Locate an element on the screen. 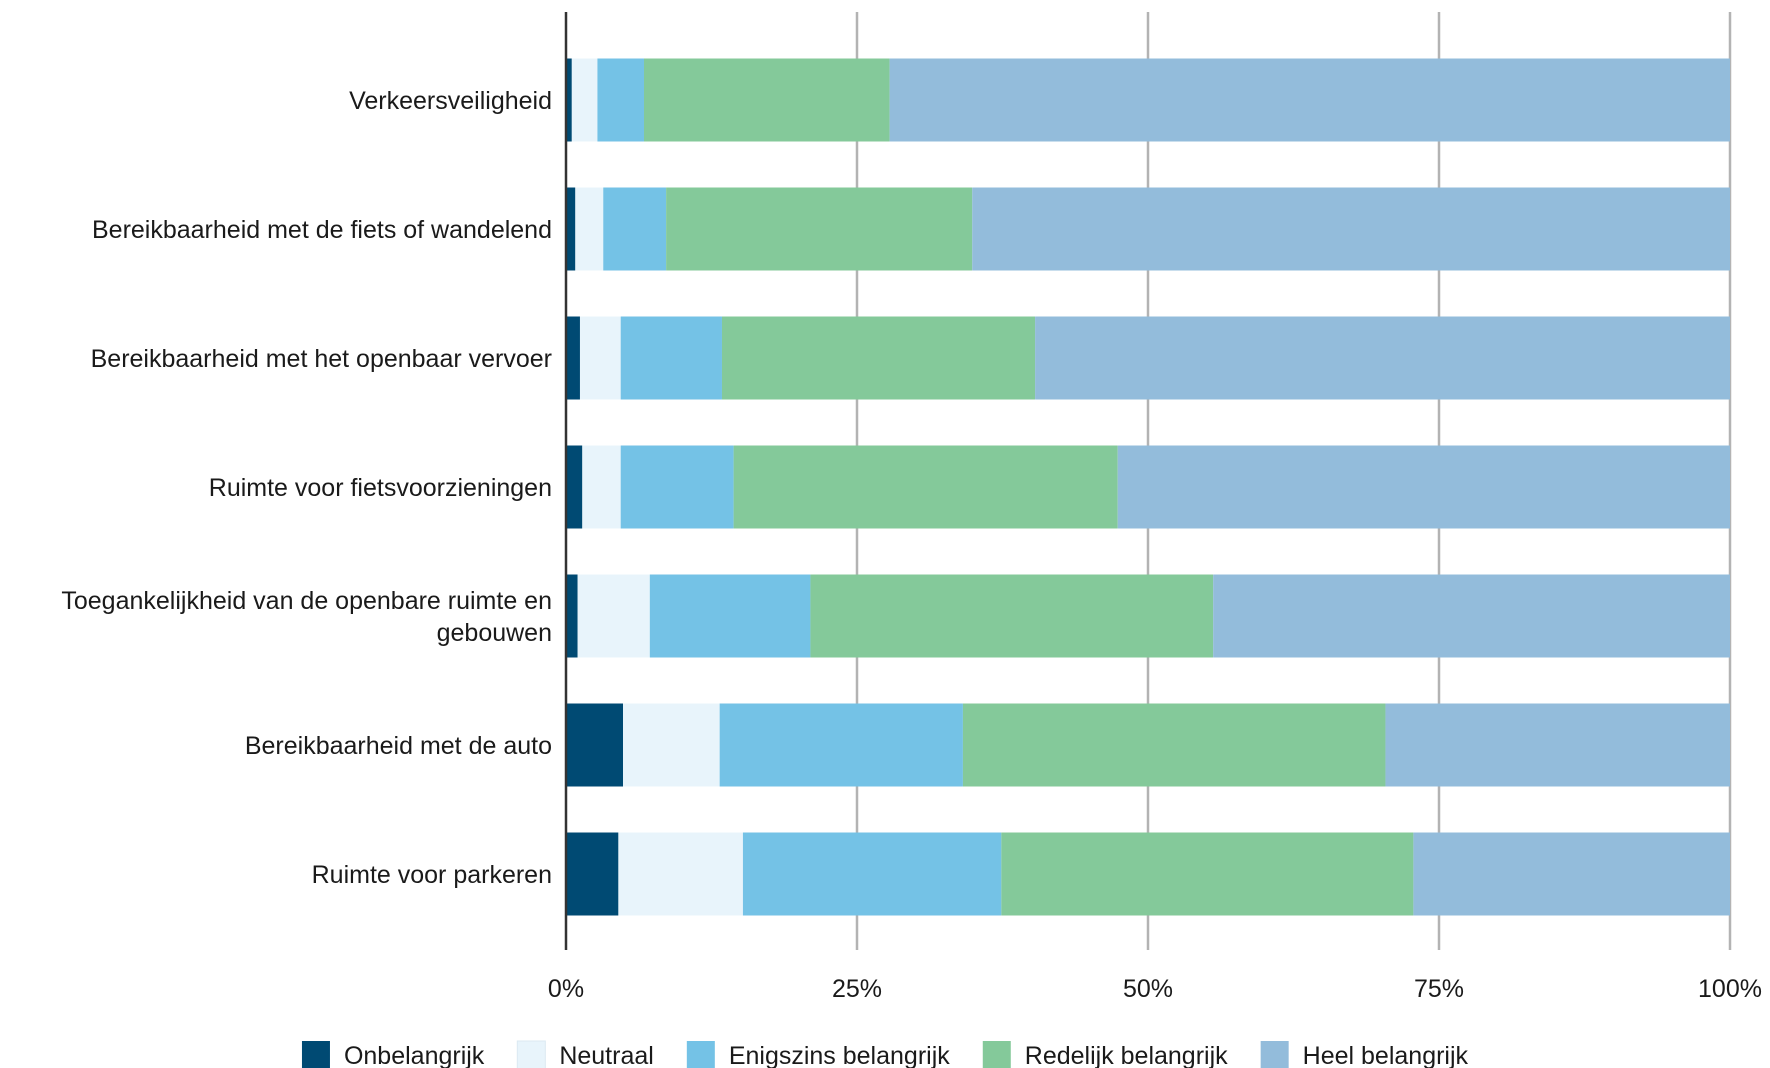  category-label: Bereikbaarheid met het openbaar vervoer is located at coordinates (321, 359).